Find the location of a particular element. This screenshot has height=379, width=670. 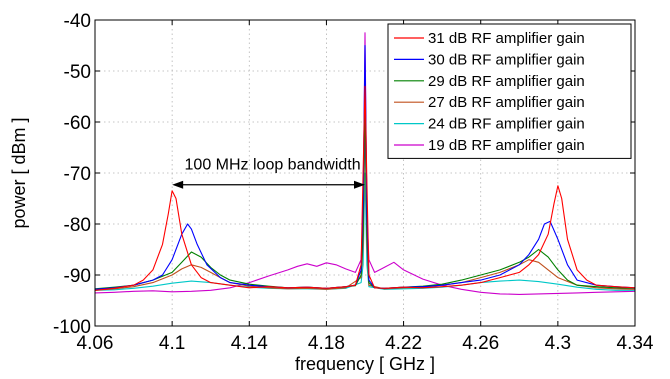

x-tick-label: 4.18 is located at coordinates (326, 343).